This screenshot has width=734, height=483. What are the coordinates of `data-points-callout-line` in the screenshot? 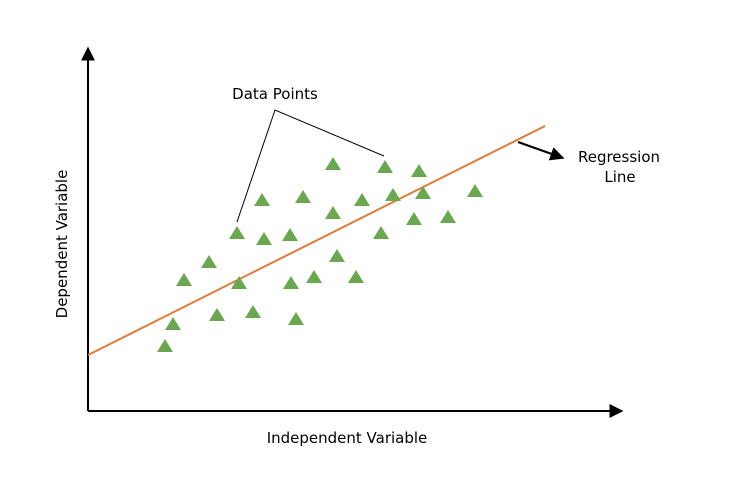 It's located at (310, 166).